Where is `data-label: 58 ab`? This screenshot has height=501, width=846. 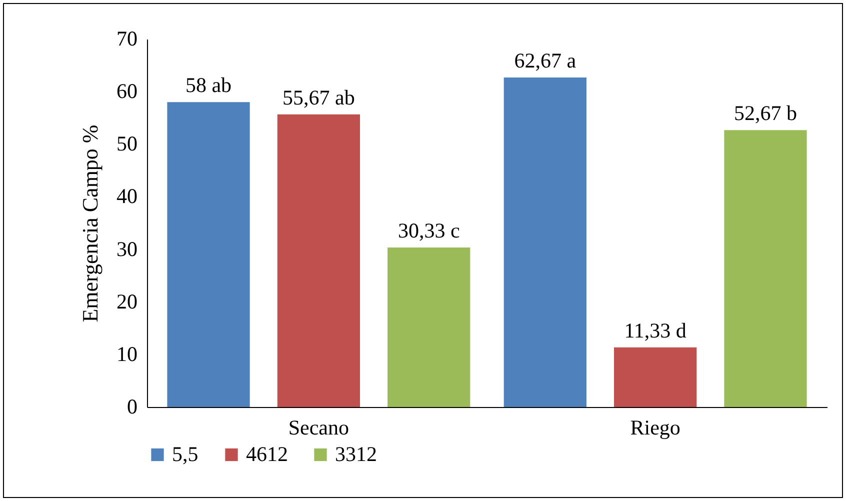 data-label: 58 ab is located at coordinates (208, 85).